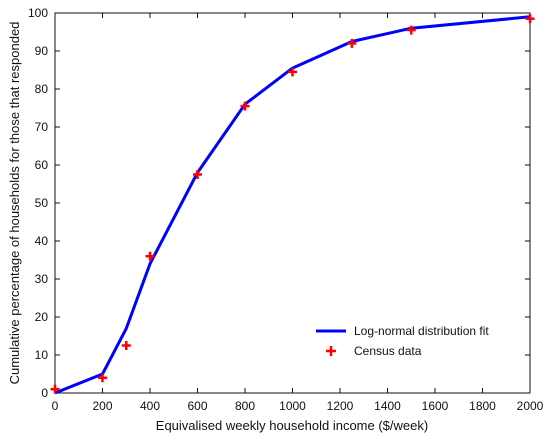  What do you see at coordinates (245, 406) in the screenshot?
I see `x-tick-label: 800` at bounding box center [245, 406].